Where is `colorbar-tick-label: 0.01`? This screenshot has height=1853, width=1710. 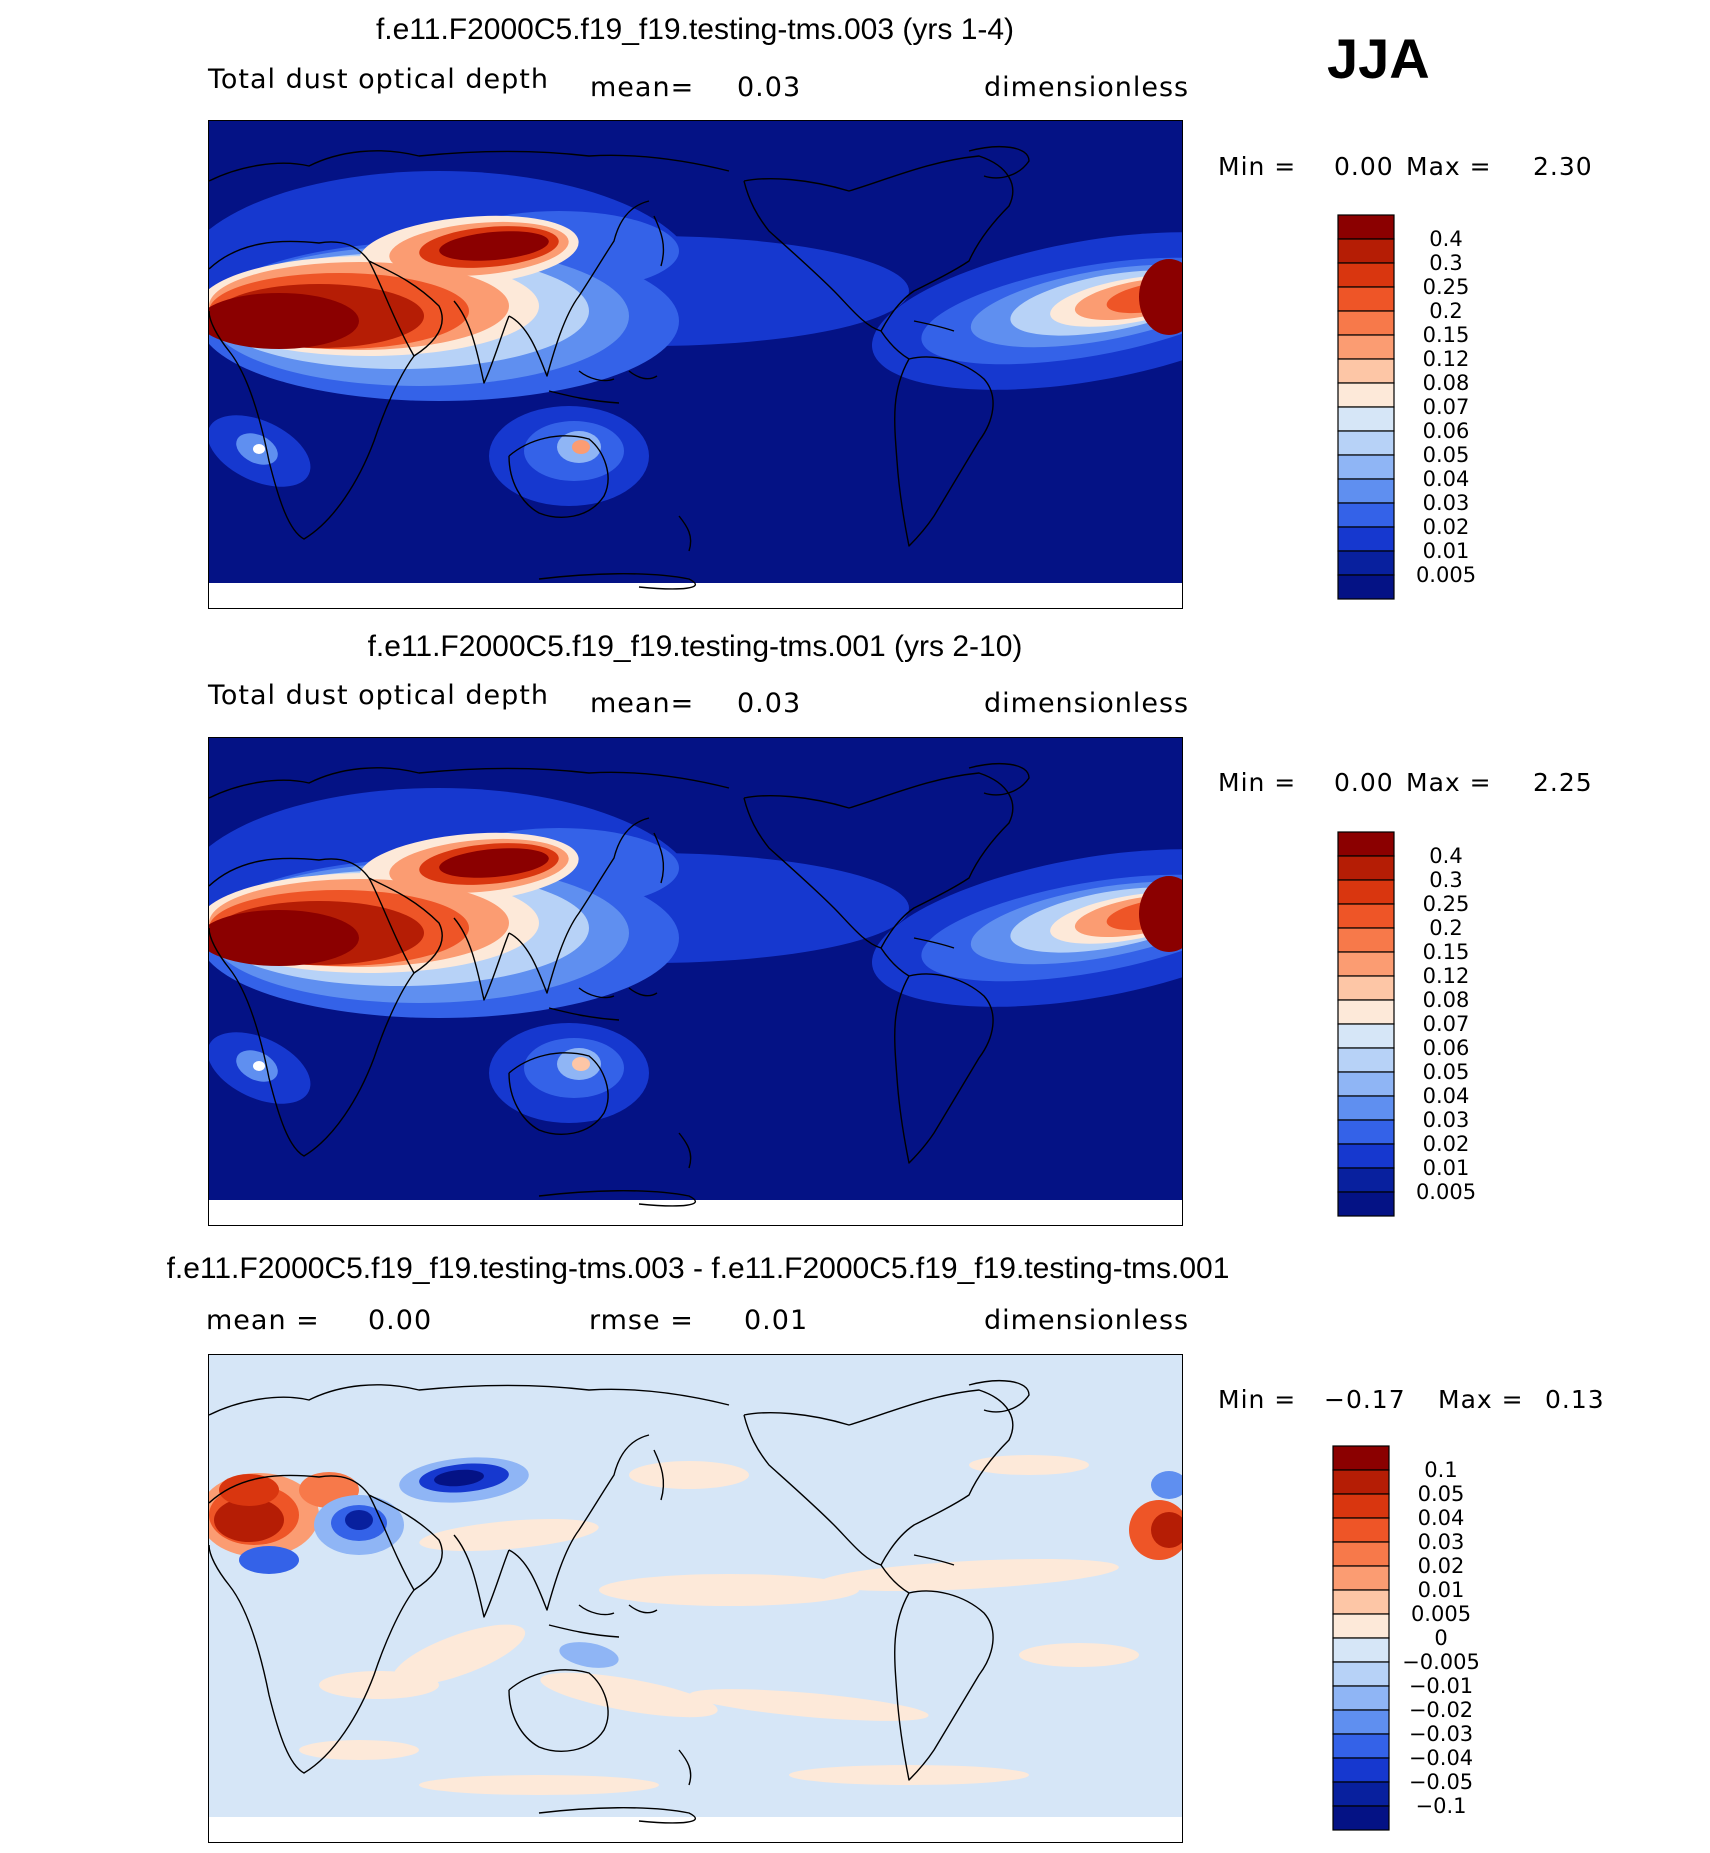
colorbar-tick-label: 0.01 is located at coordinates (1441, 1590).